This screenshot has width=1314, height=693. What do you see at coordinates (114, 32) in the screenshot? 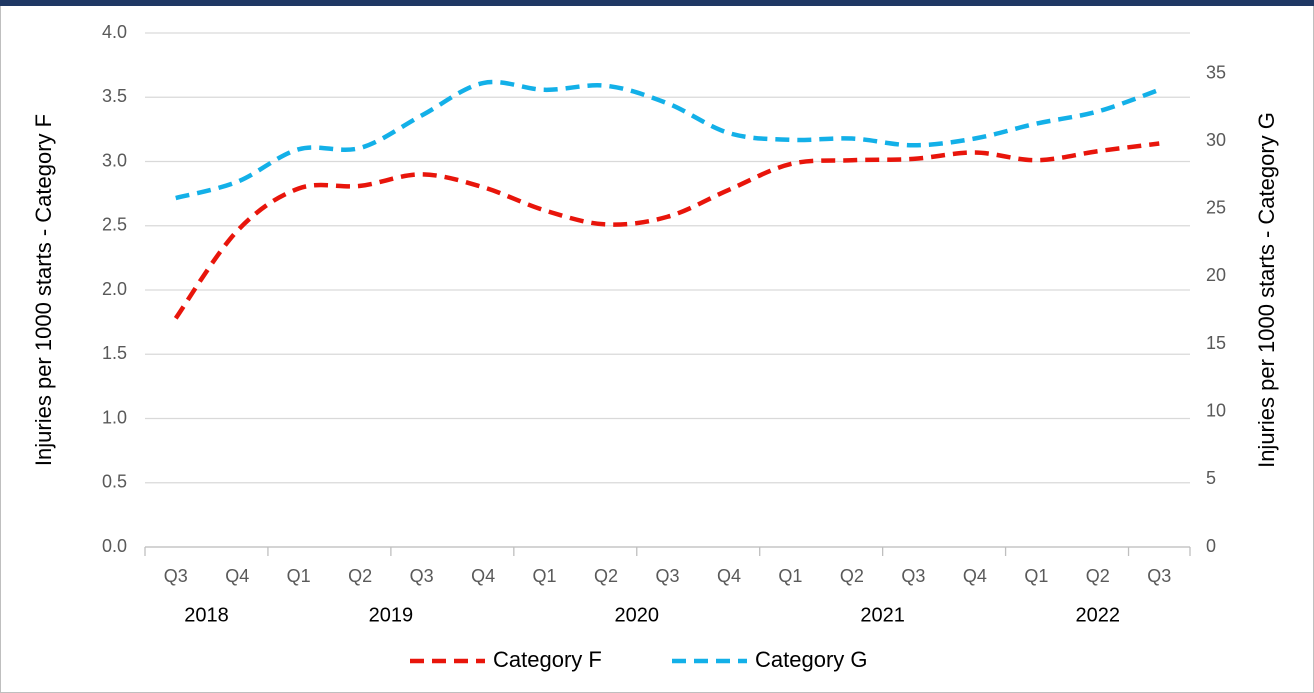
I see `y-tick-label: 4.0` at bounding box center [114, 32].